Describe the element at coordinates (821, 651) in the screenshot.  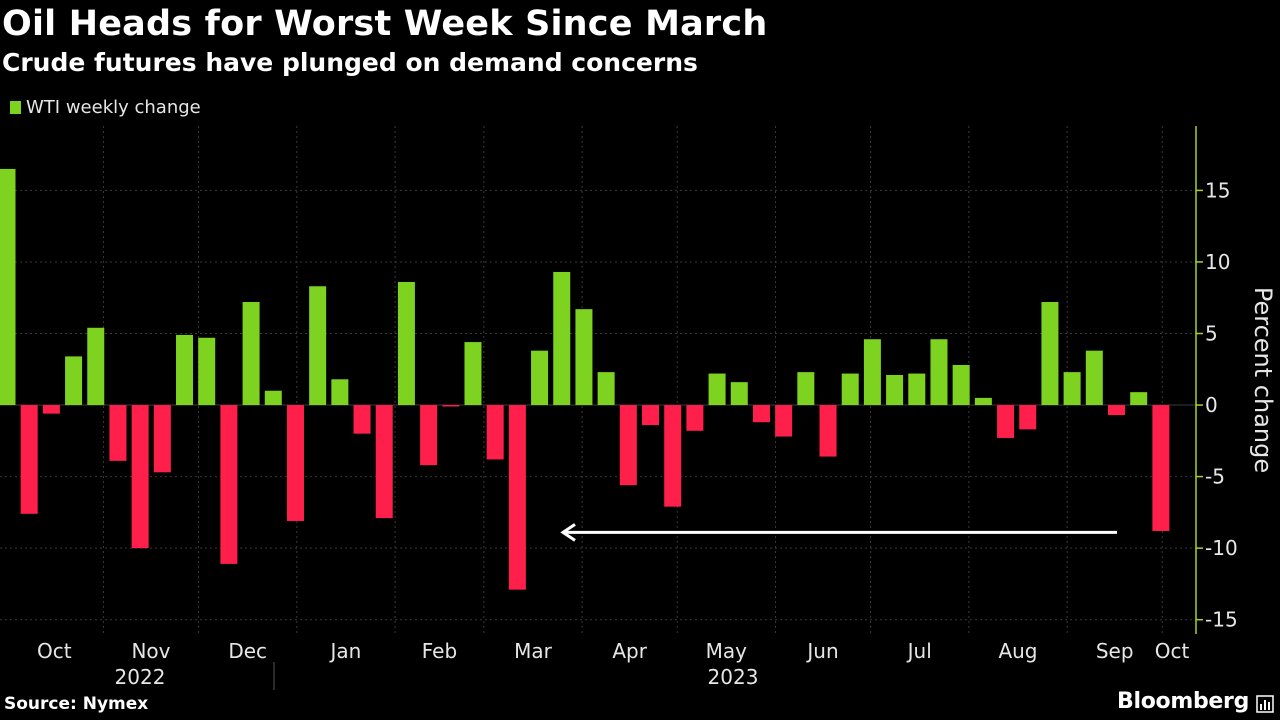
I see `x-tick-label: Jun` at that location.